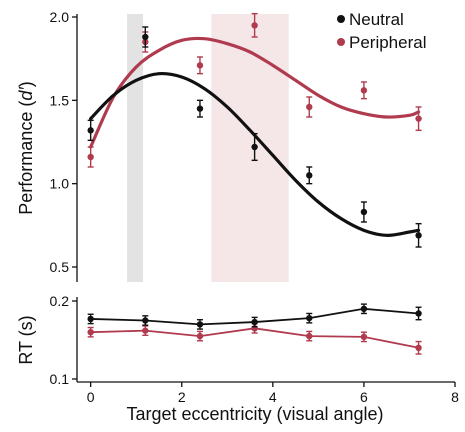  I want to click on x-axis-title: Target eccentricity (visual angle), so click(254, 414).